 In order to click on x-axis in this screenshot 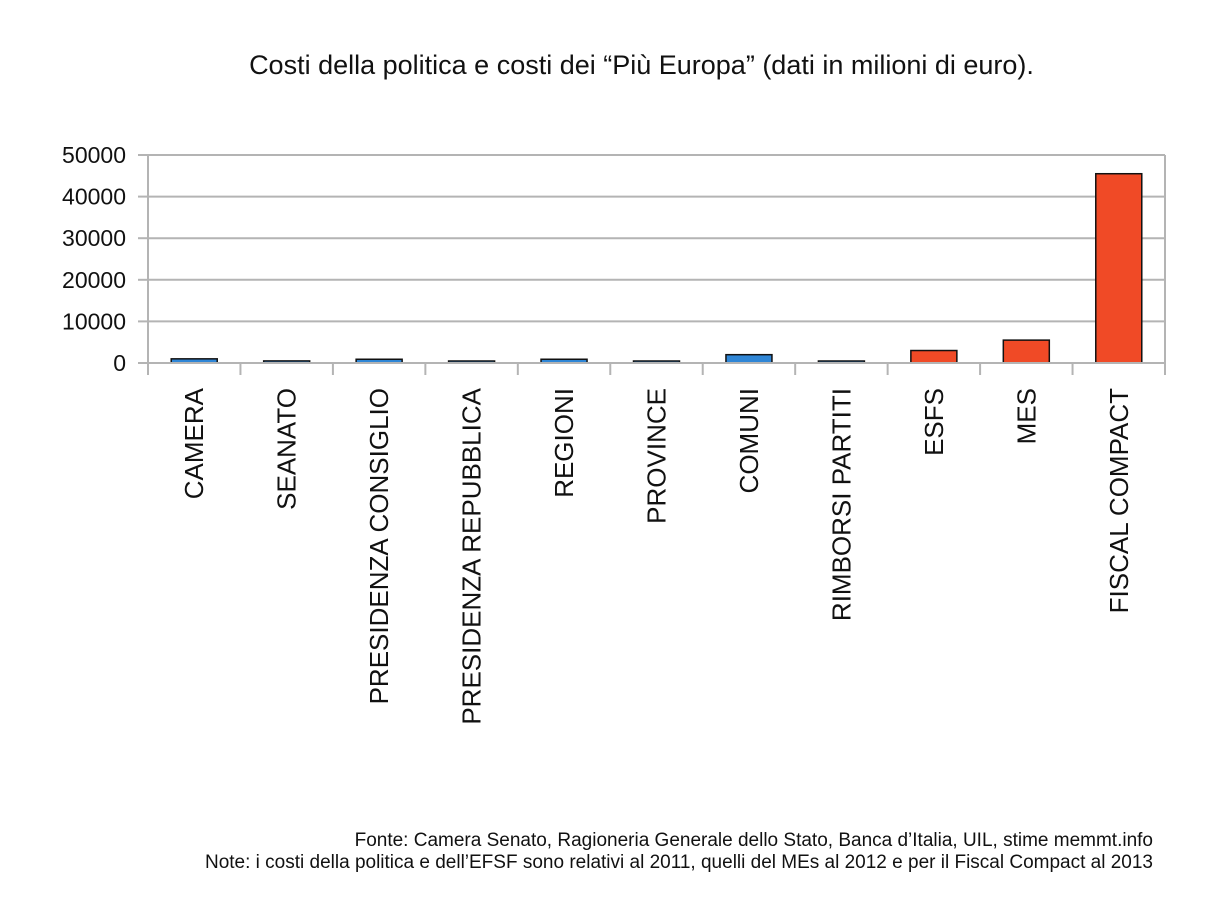, I will do `click(656, 368)`.